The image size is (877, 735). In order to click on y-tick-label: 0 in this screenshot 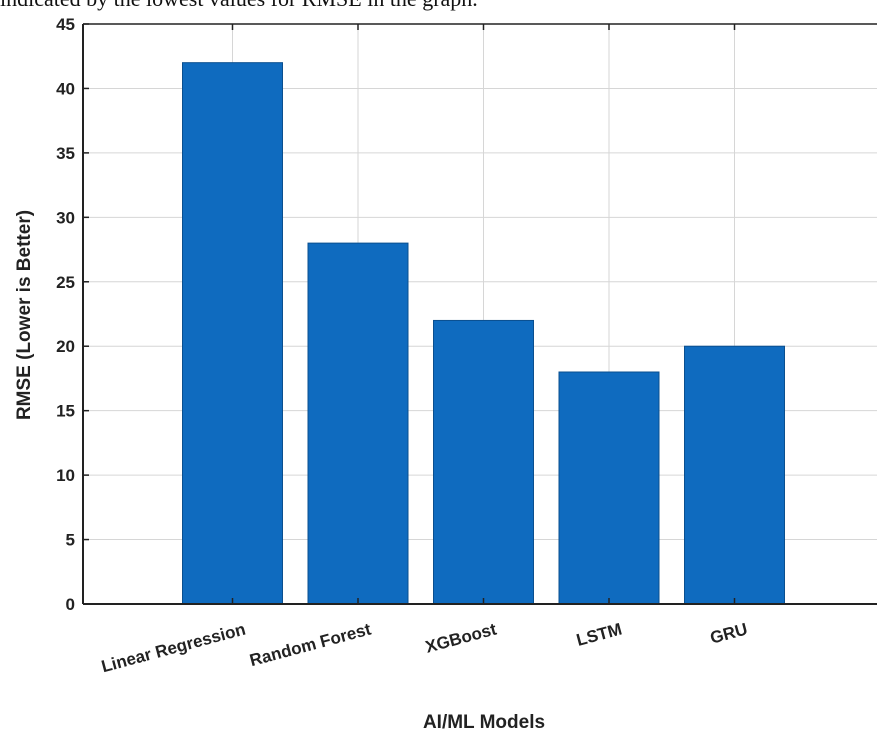, I will do `click(70, 604)`.